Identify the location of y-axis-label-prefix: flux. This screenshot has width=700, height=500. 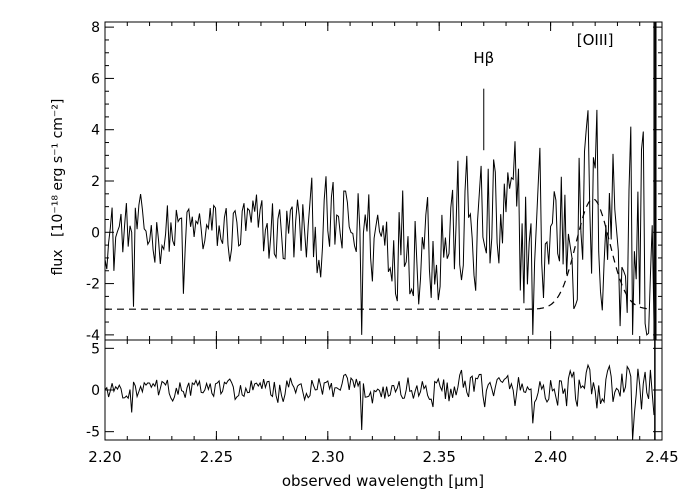
(58, 262).